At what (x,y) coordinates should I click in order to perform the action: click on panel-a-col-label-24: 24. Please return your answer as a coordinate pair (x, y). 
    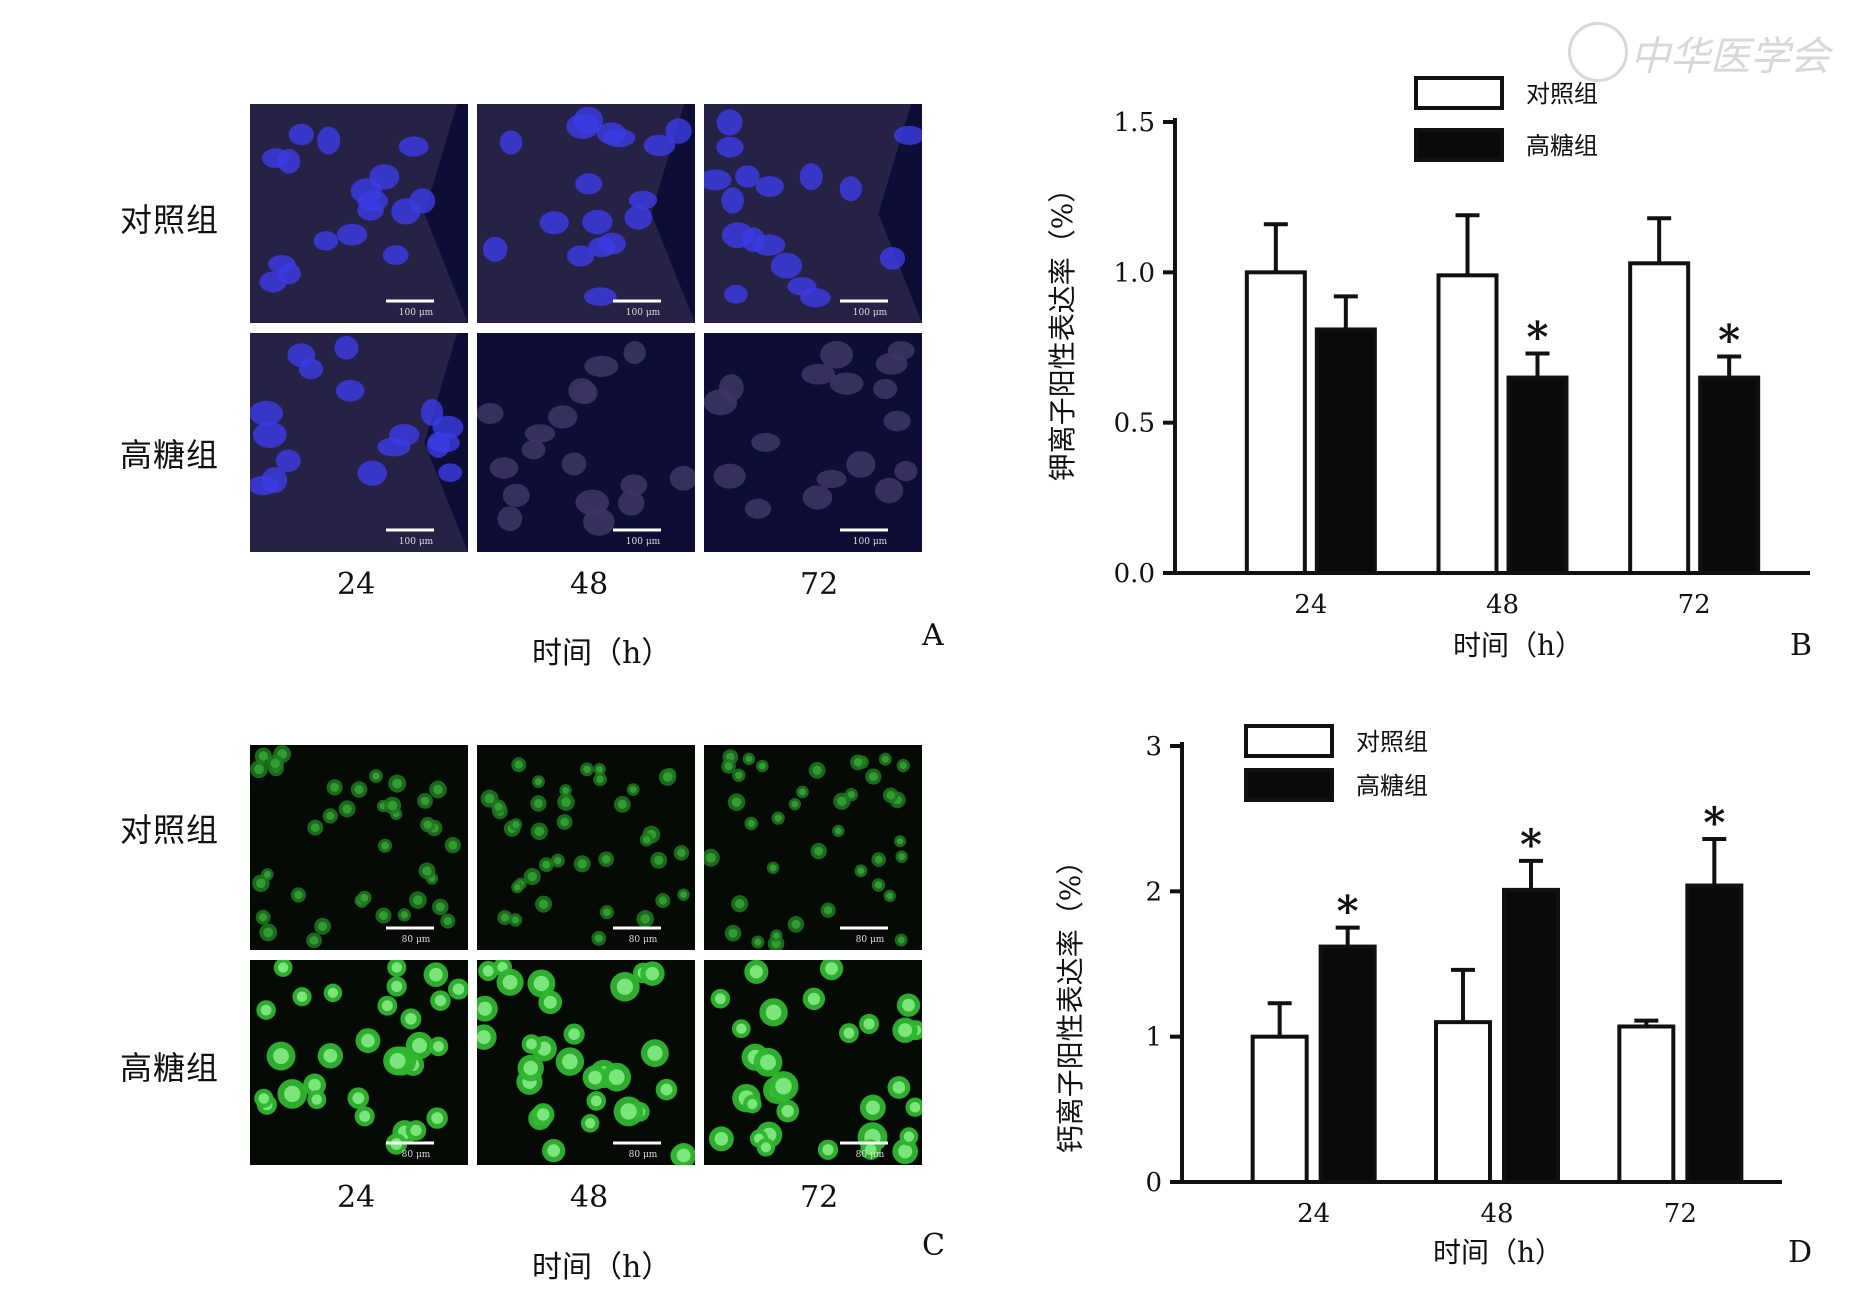
    Looking at the image, I should click on (356, 584).